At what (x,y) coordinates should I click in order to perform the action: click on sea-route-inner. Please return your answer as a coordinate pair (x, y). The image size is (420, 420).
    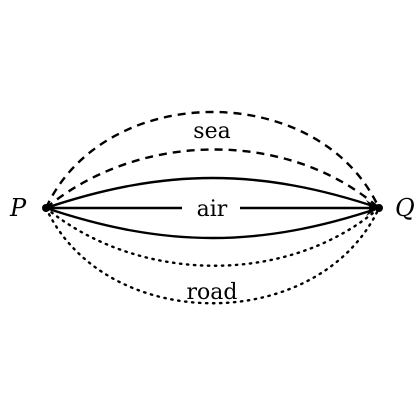
    Looking at the image, I should click on (212, 178).